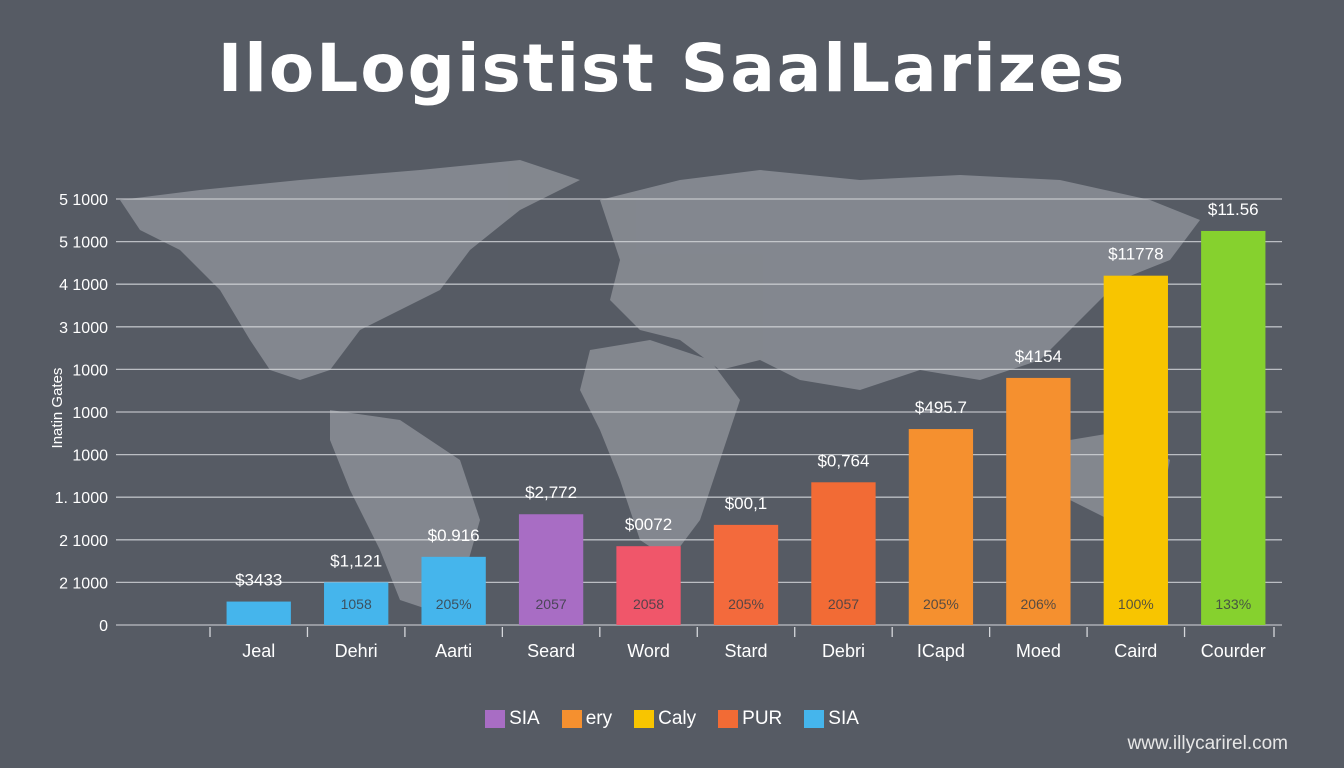 The image size is (1344, 768). I want to click on x-tick-label: ICapd, so click(941, 651).